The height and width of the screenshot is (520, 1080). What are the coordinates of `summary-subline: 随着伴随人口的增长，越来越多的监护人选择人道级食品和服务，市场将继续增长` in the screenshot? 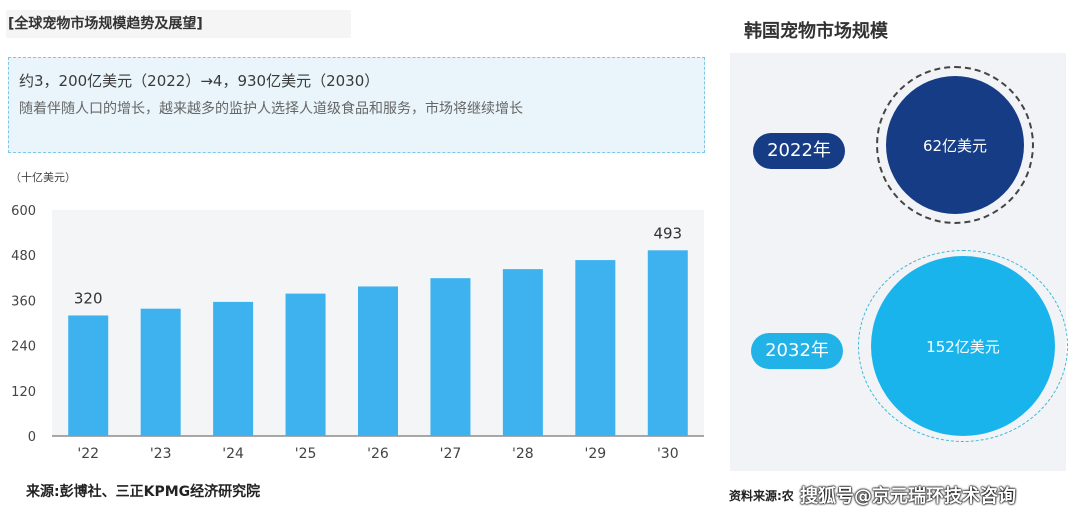 It's located at (271, 109).